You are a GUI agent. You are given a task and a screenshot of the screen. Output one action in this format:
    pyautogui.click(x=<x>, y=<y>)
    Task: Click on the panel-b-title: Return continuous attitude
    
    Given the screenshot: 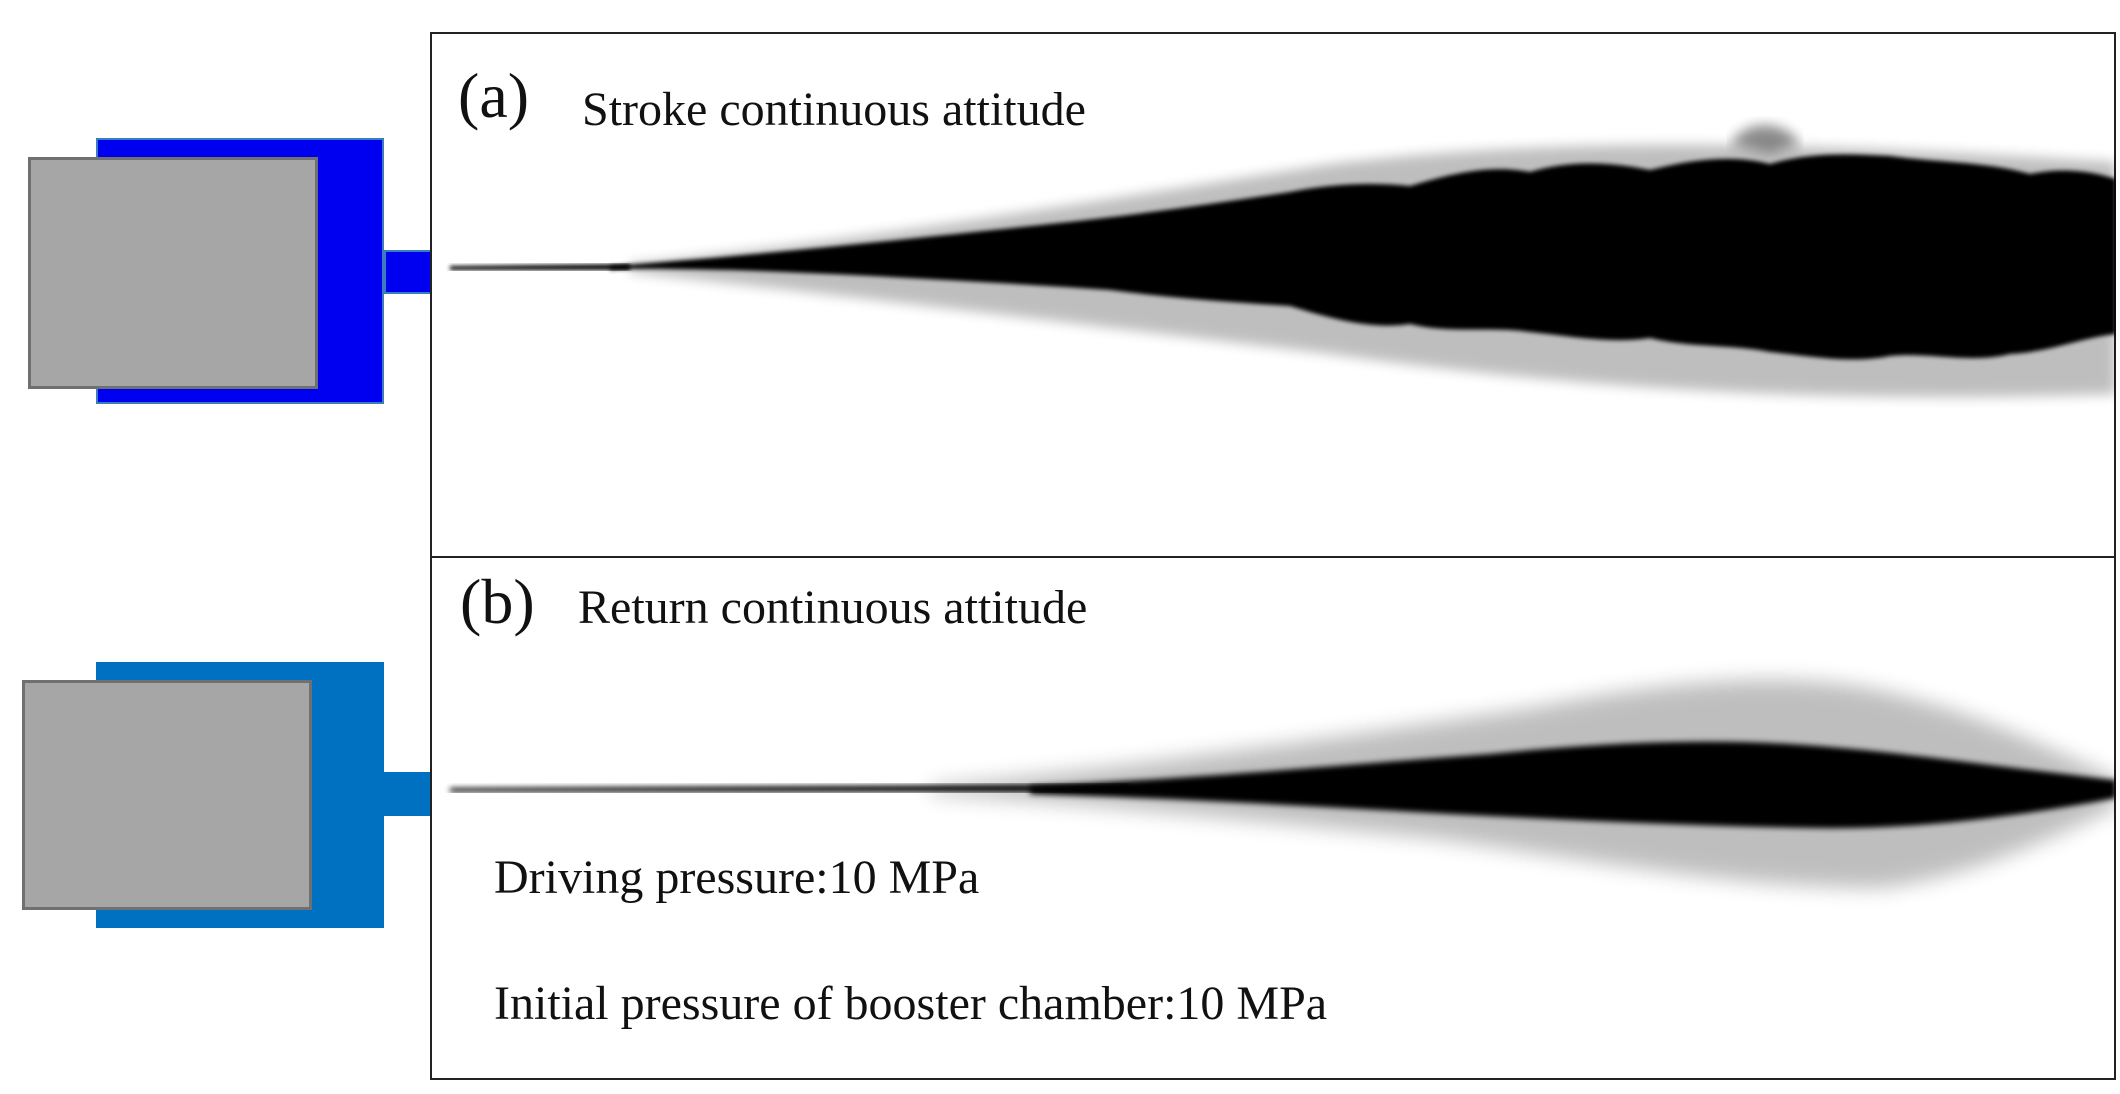 What is the action you would take?
    pyautogui.click(x=833, y=607)
    